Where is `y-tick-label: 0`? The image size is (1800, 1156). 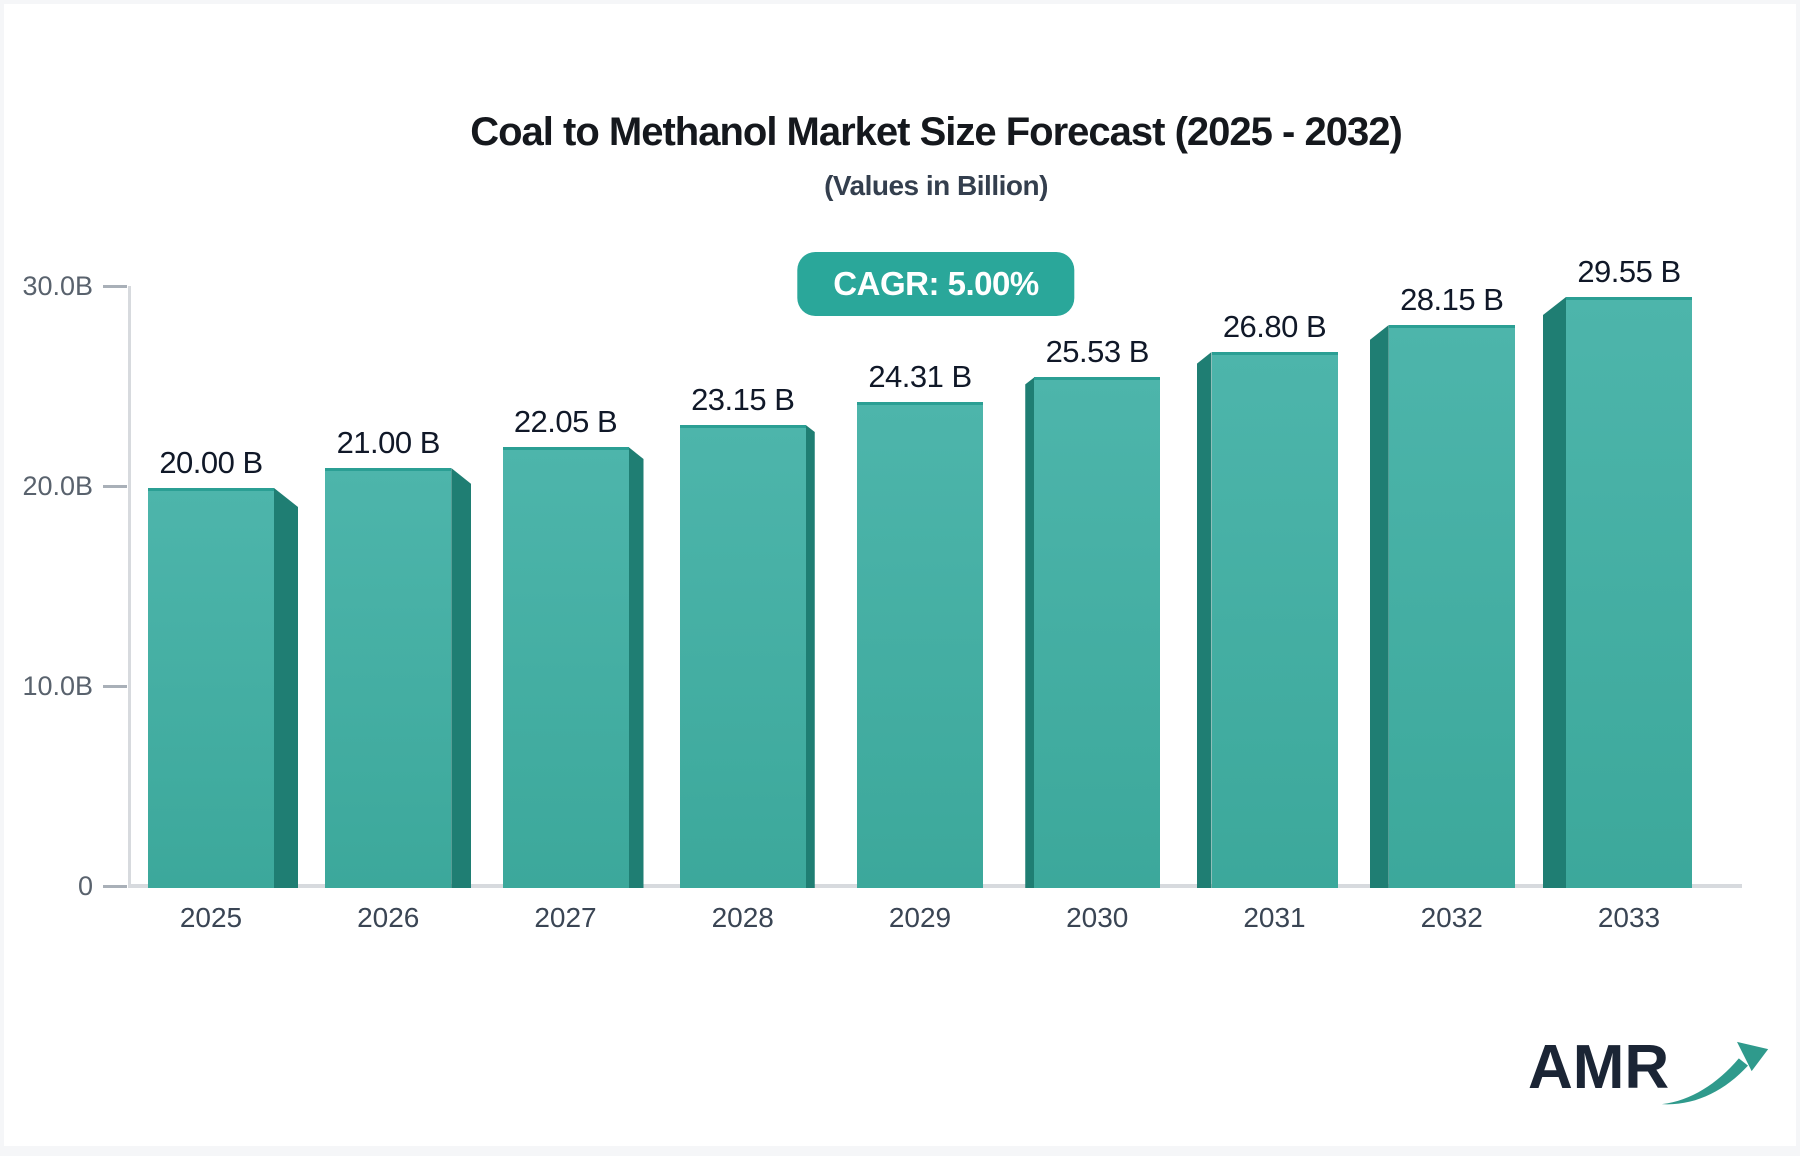
y-tick-label: 0 is located at coordinates (85, 886).